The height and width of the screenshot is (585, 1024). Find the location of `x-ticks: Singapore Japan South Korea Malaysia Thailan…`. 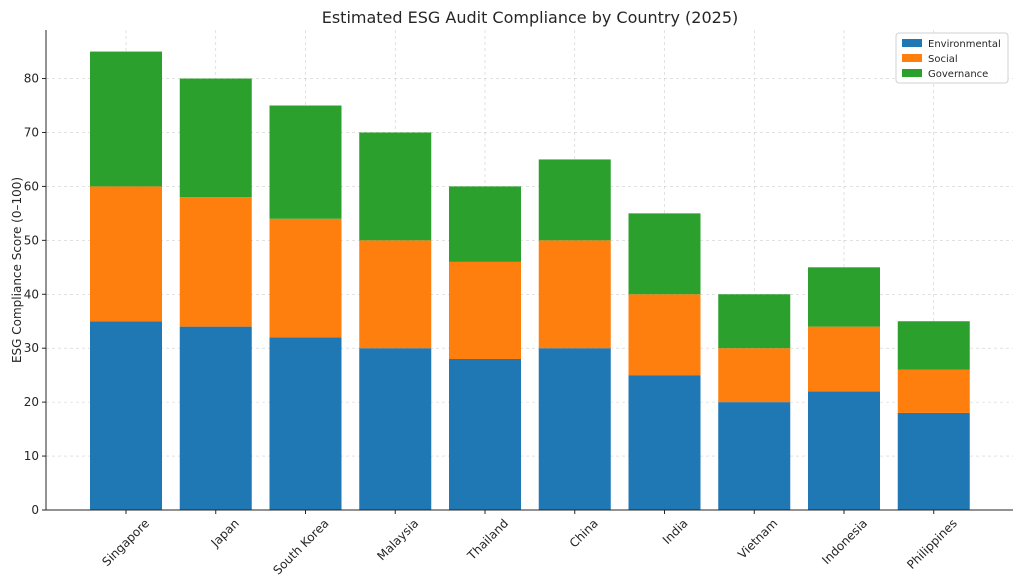

x-ticks: Singapore Japan South Korea Malaysia Thailan… is located at coordinates (529, 544).